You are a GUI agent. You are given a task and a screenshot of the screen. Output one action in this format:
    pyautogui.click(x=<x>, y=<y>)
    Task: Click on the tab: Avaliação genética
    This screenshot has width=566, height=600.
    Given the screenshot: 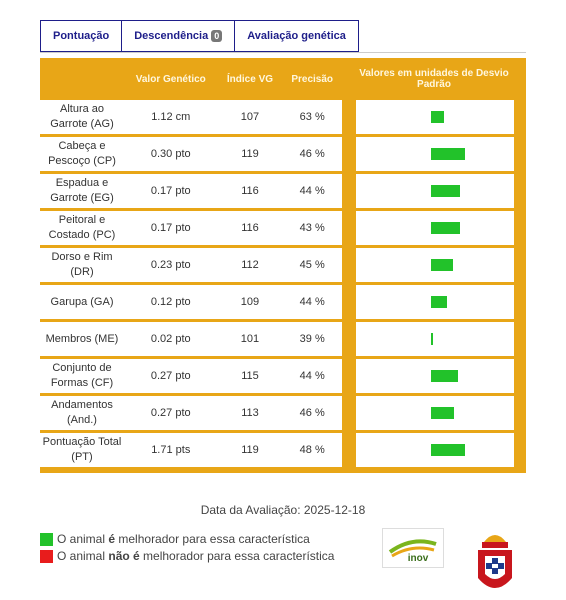 What is the action you would take?
    pyautogui.click(x=296, y=36)
    